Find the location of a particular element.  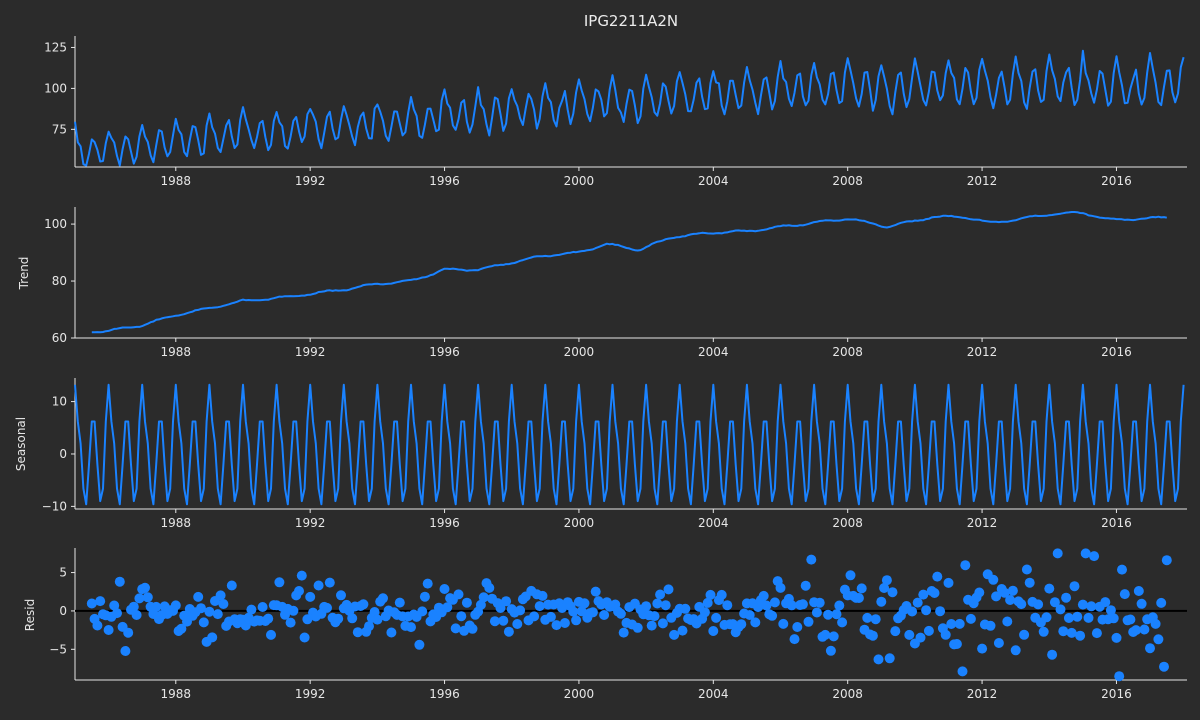

x-tick-label-2012: 2012 is located at coordinates (982, 523).